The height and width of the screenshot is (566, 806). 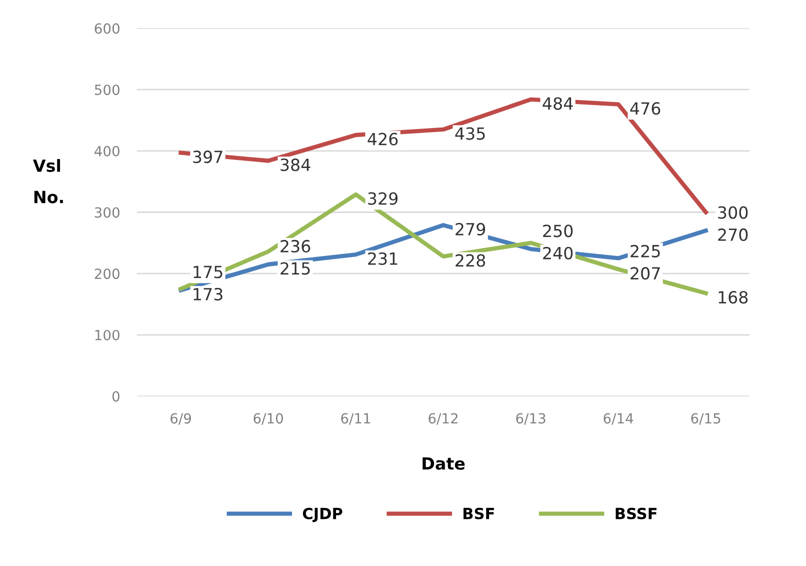 I want to click on data-label: 270, so click(x=733, y=235).